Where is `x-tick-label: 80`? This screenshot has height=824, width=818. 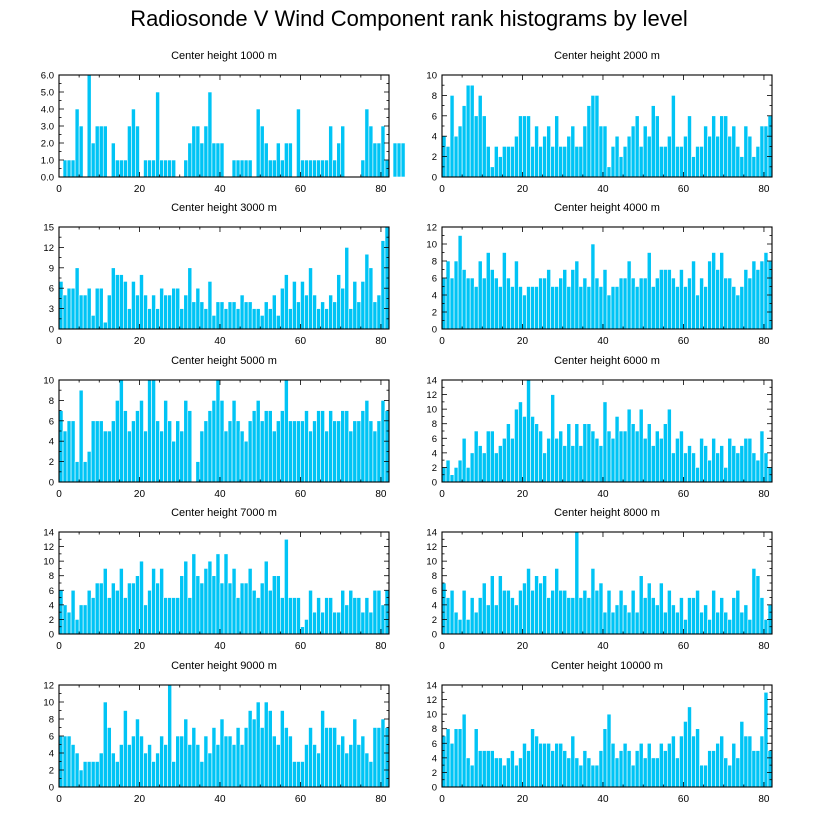
x-tick-label: 80 is located at coordinates (381, 189).